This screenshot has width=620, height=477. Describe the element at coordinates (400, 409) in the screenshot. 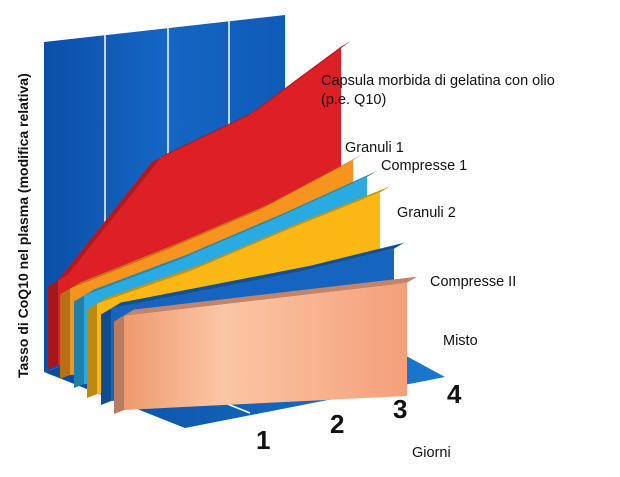

I see `x-tick-label: 3` at that location.